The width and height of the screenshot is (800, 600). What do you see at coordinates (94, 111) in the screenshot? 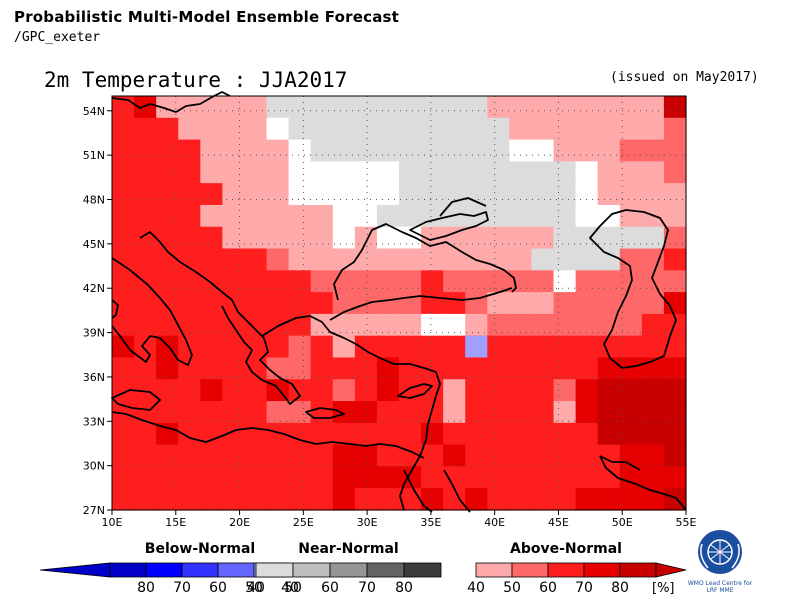
I see `lat-tick-label: 54N` at bounding box center [94, 111].